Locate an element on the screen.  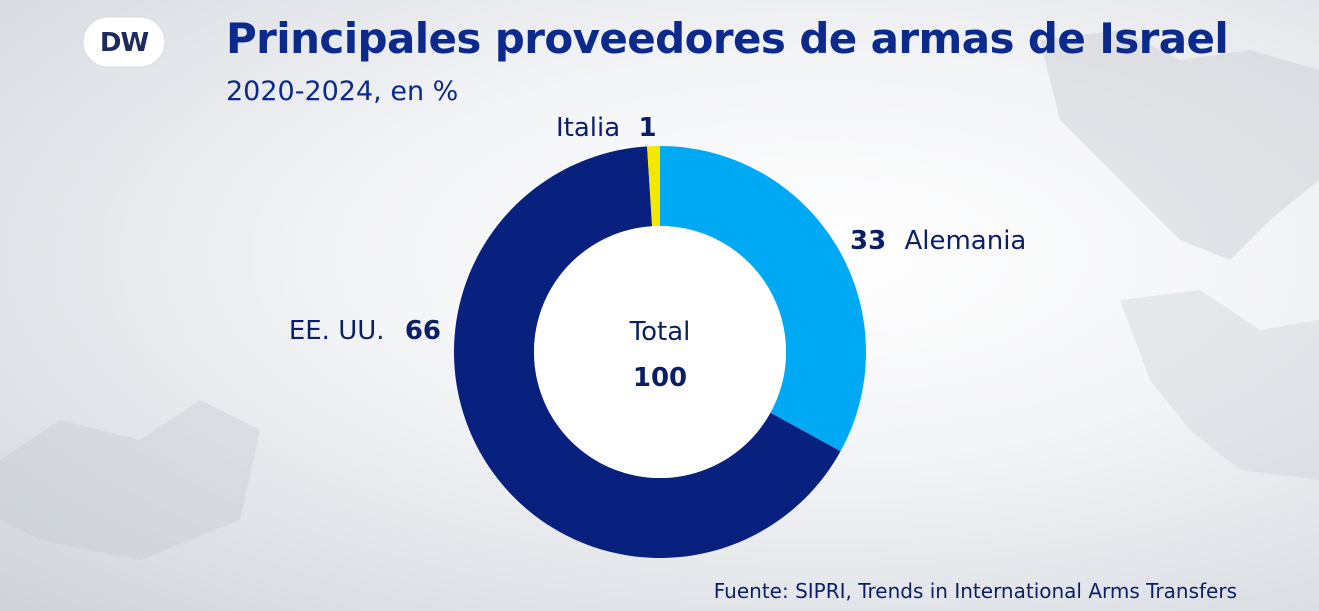
label-alemania: 33 Alemania is located at coordinates (938, 241).